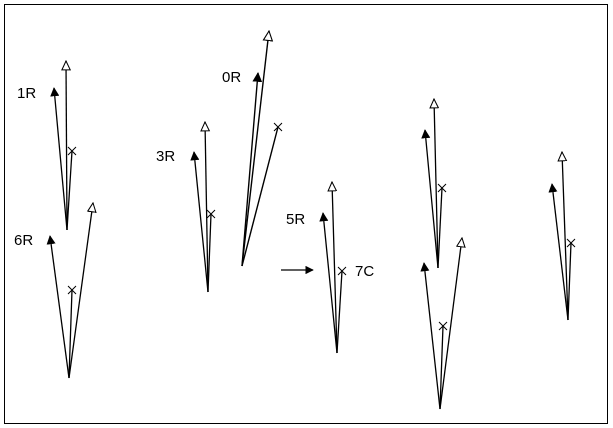 The height and width of the screenshot is (428, 613). Describe the element at coordinates (23, 240) in the screenshot. I see `label-6r: 6R` at that location.